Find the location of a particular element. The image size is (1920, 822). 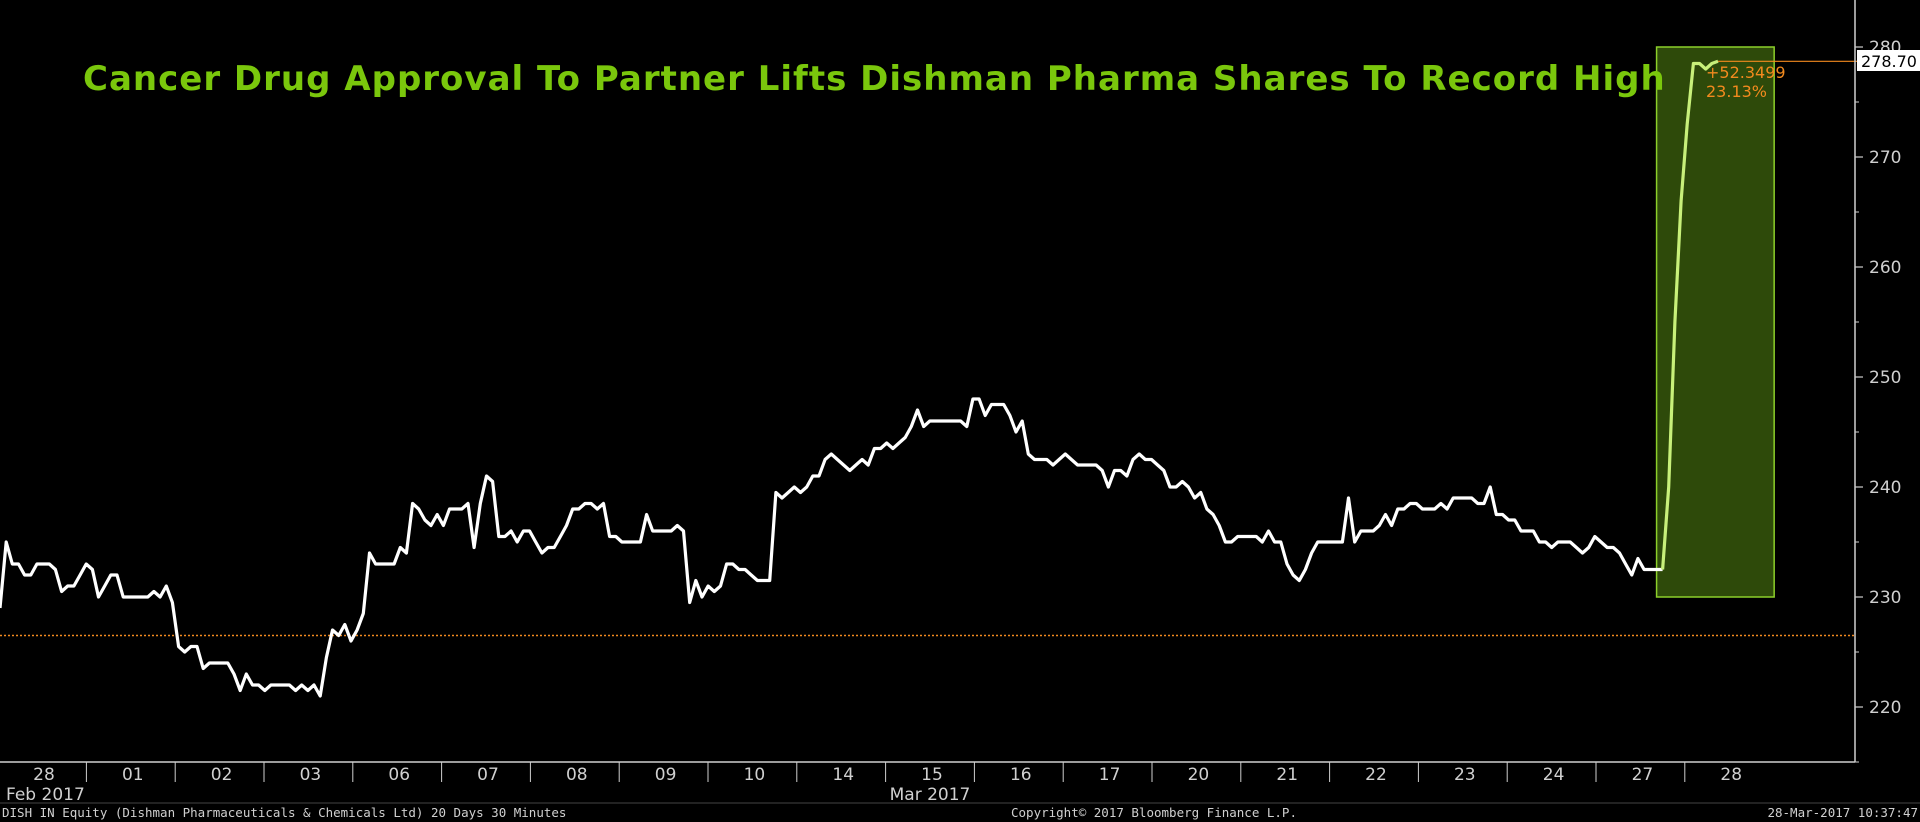

x-tick-label: 09 is located at coordinates (666, 775).